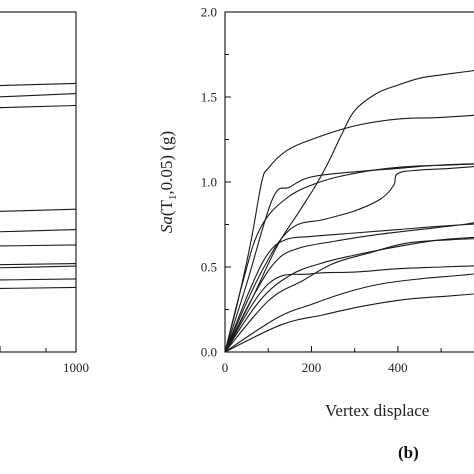 Image resolution: width=474 pixels, height=474 pixels. I want to click on panel-a-curves, so click(38, 186).